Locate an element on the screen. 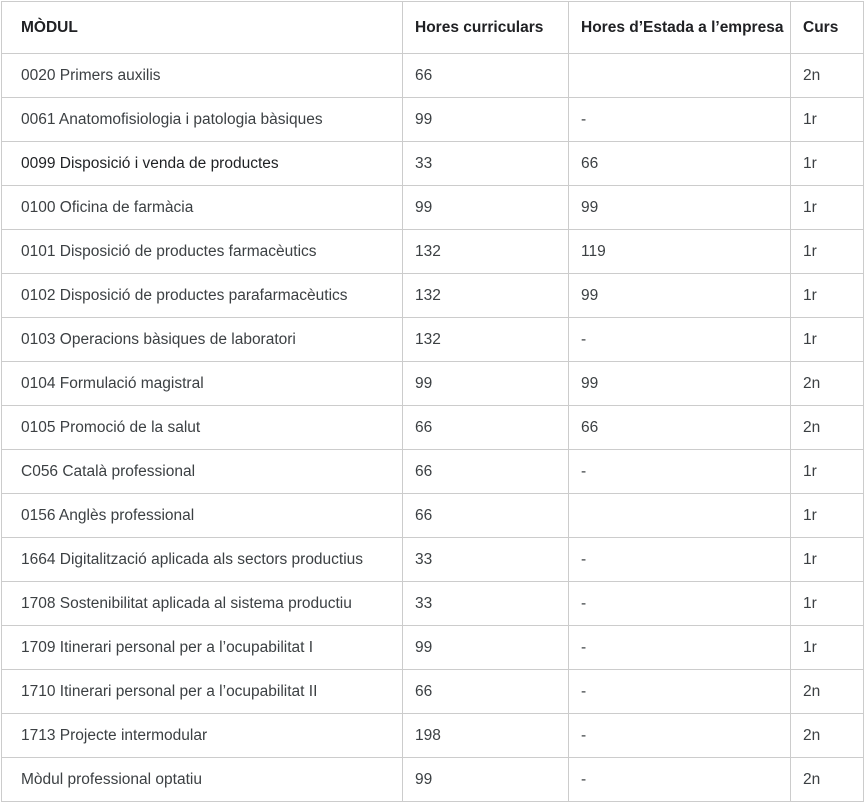  module-cell: 0100 Oficina de farmàcia is located at coordinates (202, 207).